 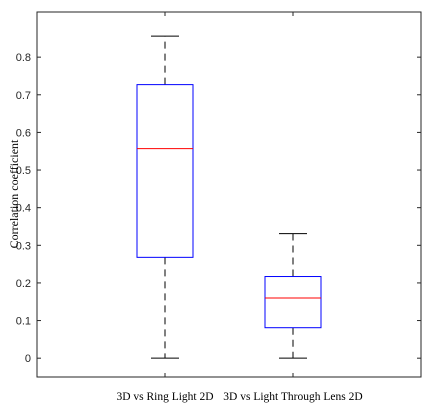 What do you see at coordinates (23, 58) in the screenshot?
I see `y-tick-label: 0.8` at bounding box center [23, 58].